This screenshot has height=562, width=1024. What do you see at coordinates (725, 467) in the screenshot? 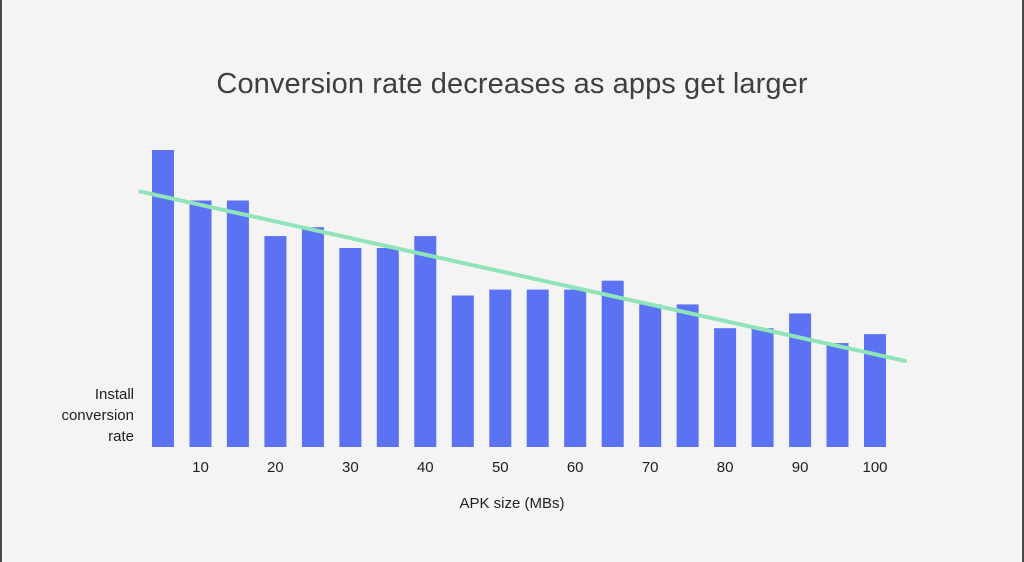
I see `x-tick-label-80: 80` at bounding box center [725, 467].